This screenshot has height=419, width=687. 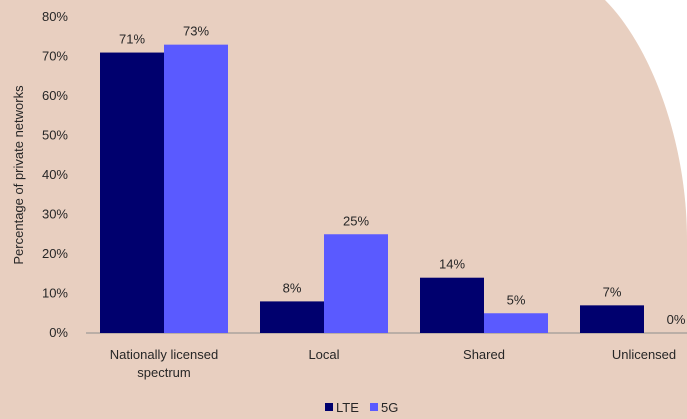 I want to click on legend-label-5g: 5G, so click(x=389, y=407).